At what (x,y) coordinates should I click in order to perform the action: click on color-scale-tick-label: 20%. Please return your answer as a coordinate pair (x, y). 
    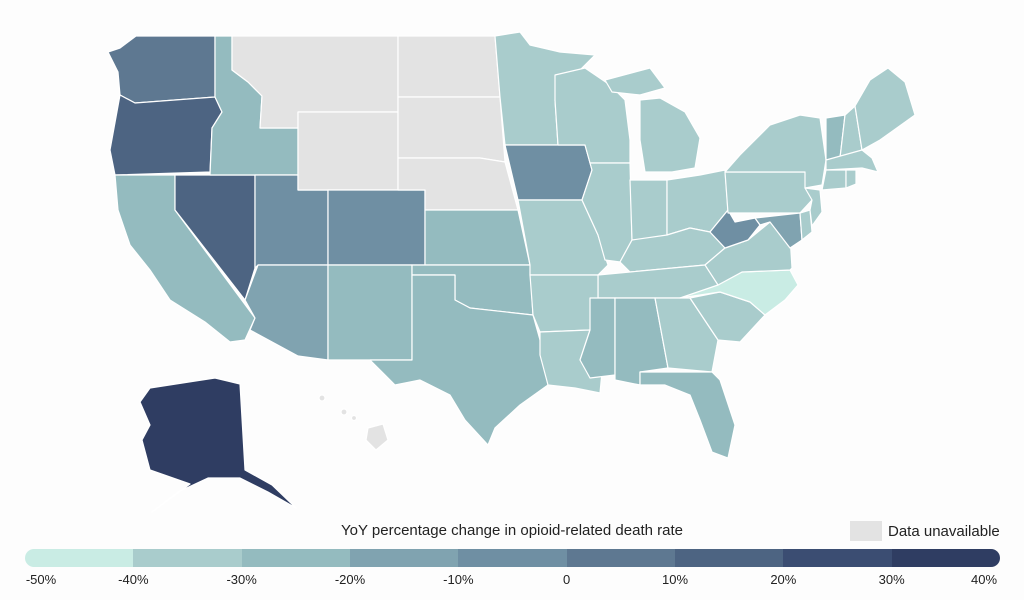
    Looking at the image, I should click on (783, 579).